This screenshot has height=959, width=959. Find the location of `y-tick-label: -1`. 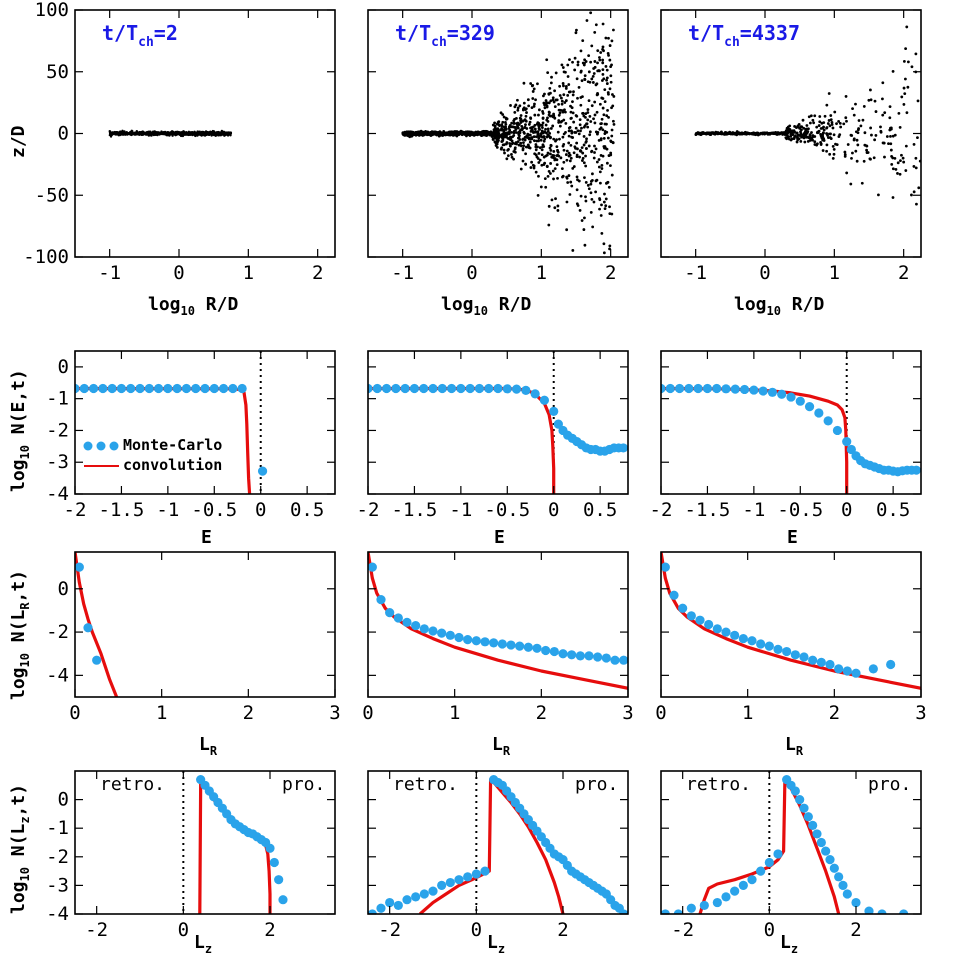

y-tick-label: -1 is located at coordinates (57, 828).